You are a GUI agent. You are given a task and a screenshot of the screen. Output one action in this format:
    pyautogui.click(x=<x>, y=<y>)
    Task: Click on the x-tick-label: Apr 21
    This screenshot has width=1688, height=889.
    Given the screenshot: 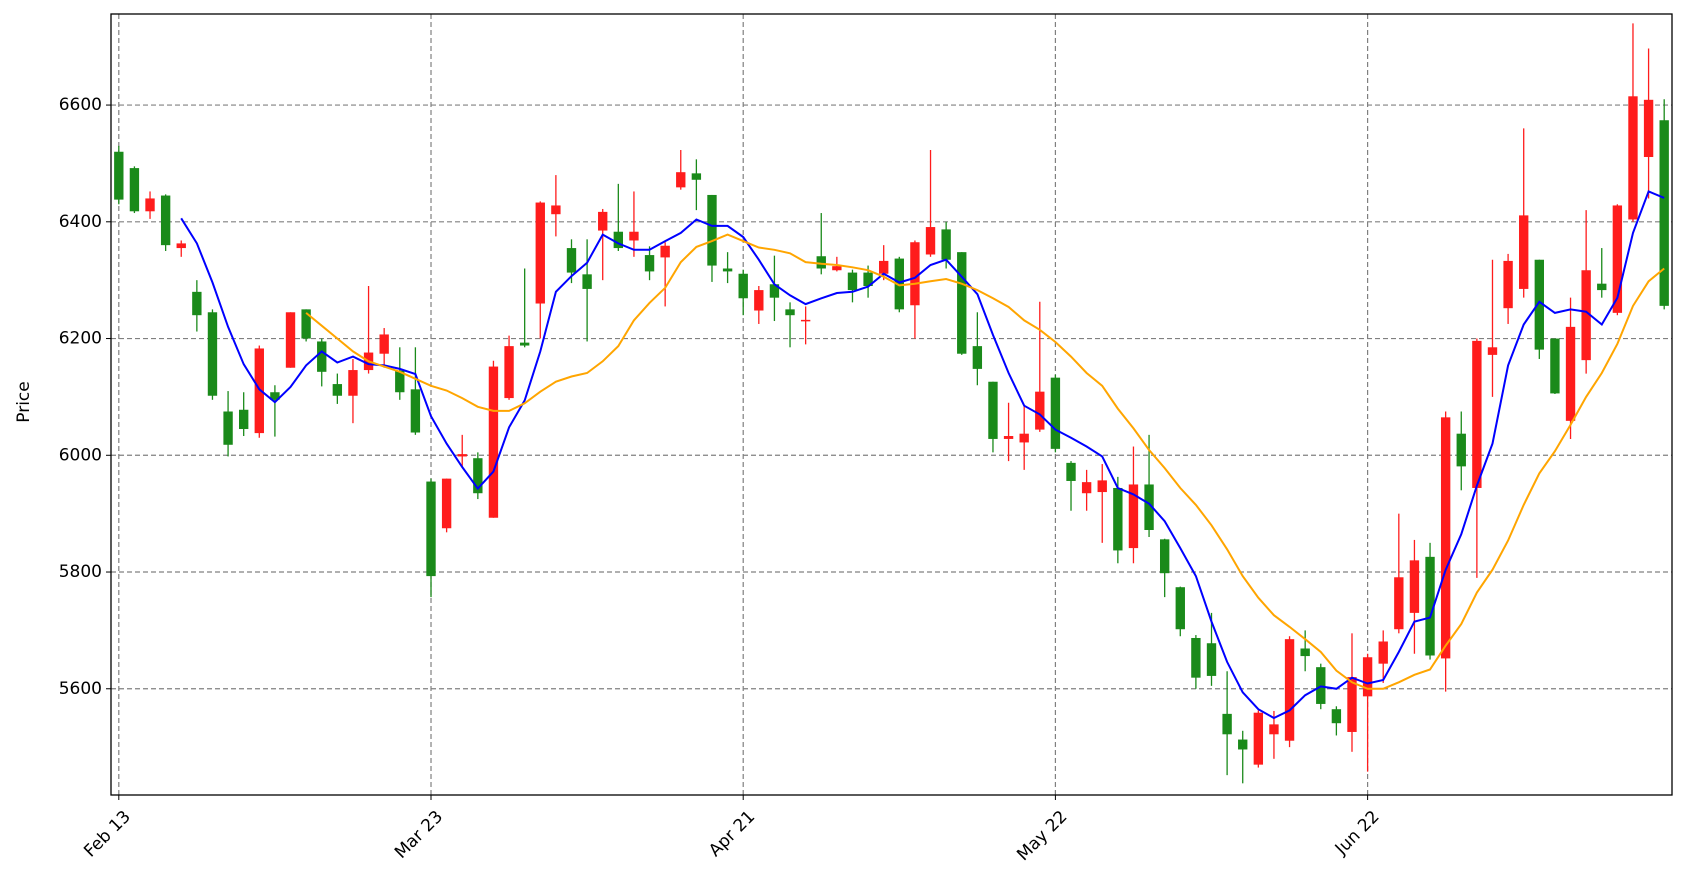 What is the action you would take?
    pyautogui.click(x=732, y=834)
    